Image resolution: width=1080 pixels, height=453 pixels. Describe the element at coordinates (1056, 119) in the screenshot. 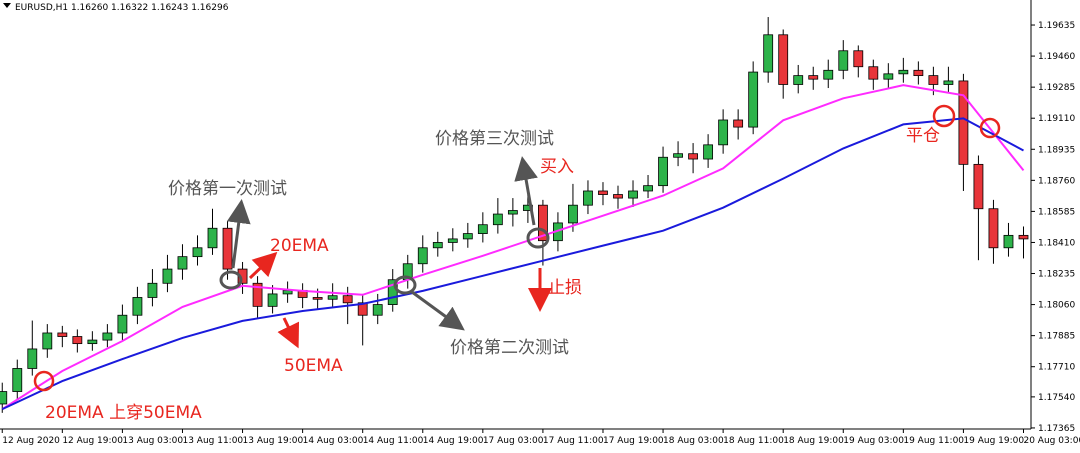

I see `y-tick-label: 1.19110` at that location.